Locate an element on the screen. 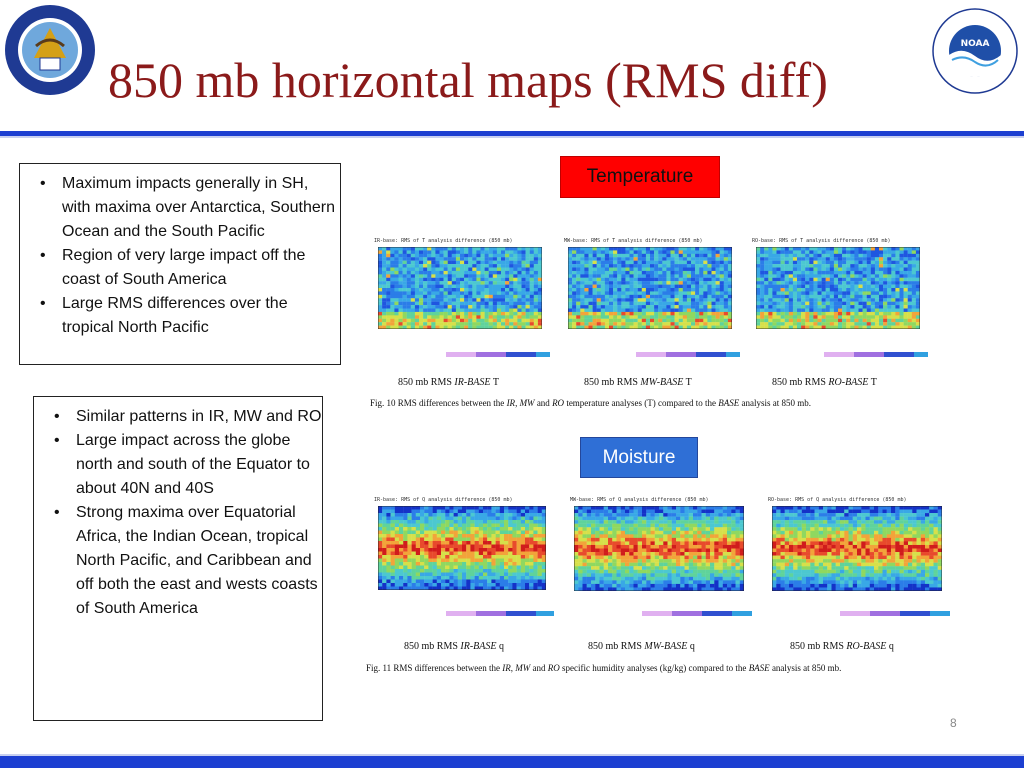  colorbar-swatch is located at coordinates (869, 354).